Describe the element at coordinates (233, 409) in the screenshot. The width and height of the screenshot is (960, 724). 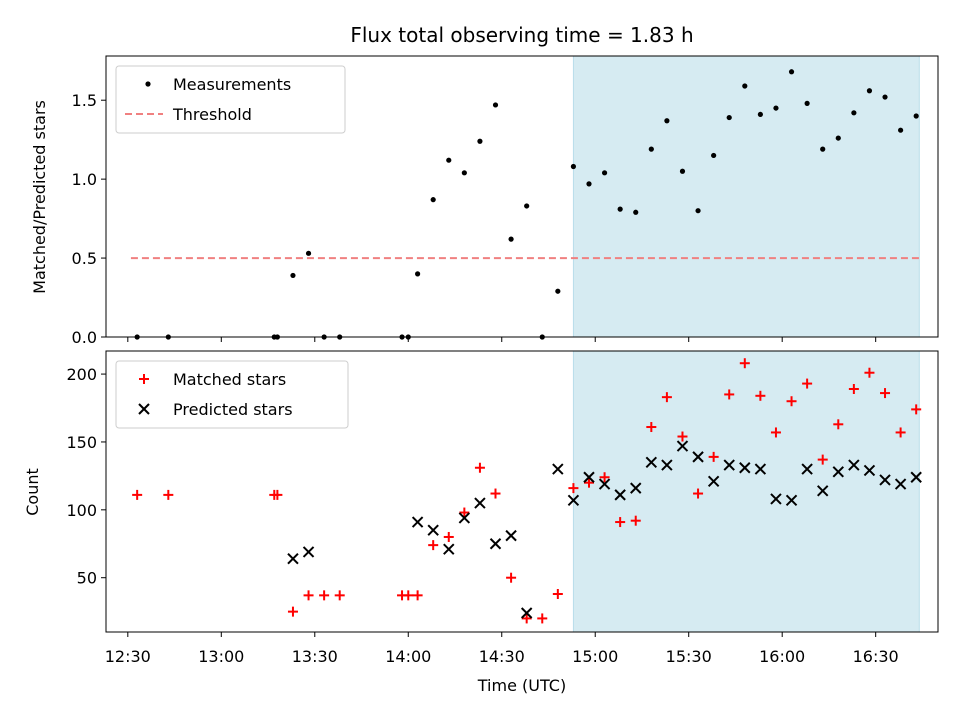
I see `legend-label: Predicted stars` at that location.